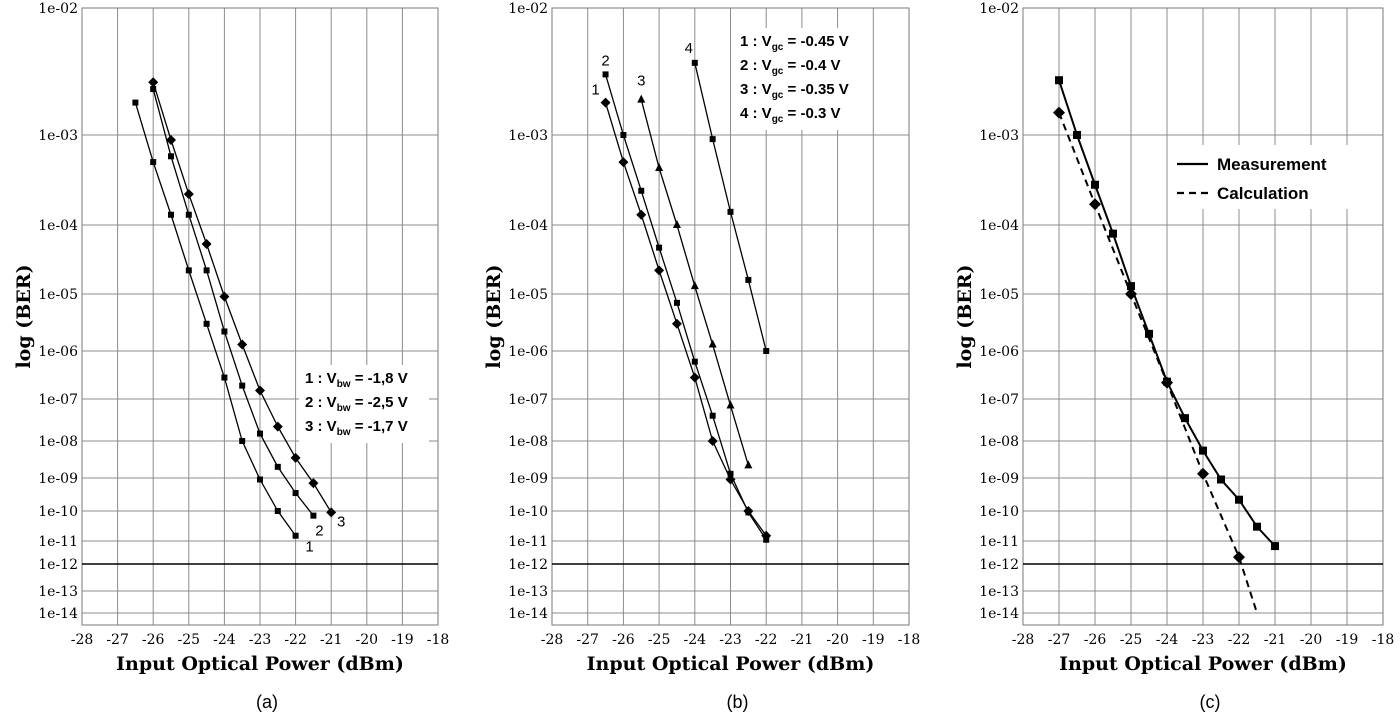 The height and width of the screenshot is (722, 1400). Describe the element at coordinates (756, 41) in the screenshot. I see `legend-prefix: 1 : V` at that location.